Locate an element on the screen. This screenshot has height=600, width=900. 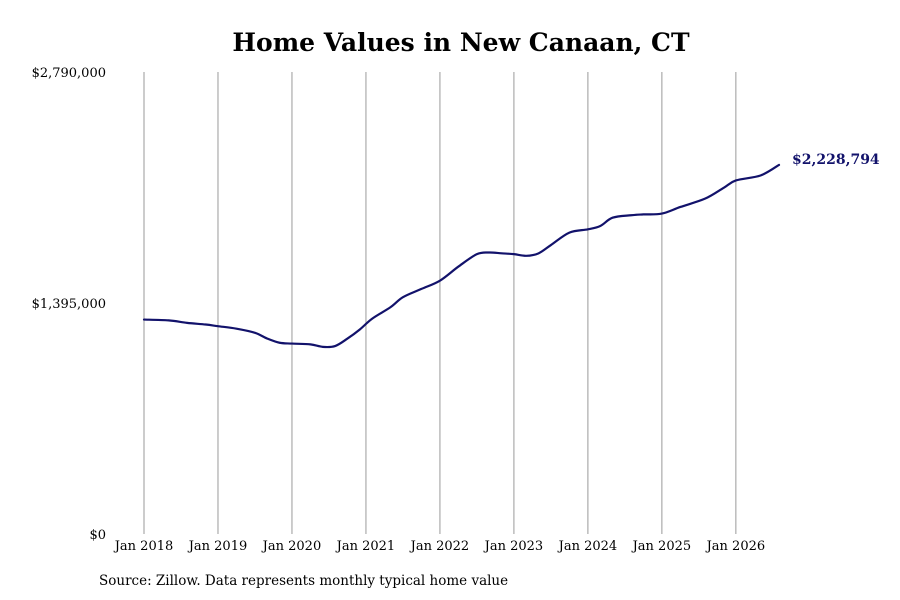
y-tick-label: $1,395,000 is located at coordinates (69, 304).